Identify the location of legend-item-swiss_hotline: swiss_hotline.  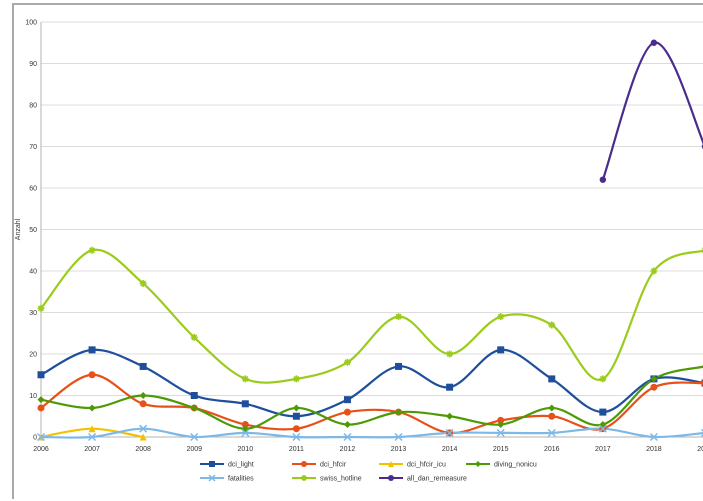
(327, 479).